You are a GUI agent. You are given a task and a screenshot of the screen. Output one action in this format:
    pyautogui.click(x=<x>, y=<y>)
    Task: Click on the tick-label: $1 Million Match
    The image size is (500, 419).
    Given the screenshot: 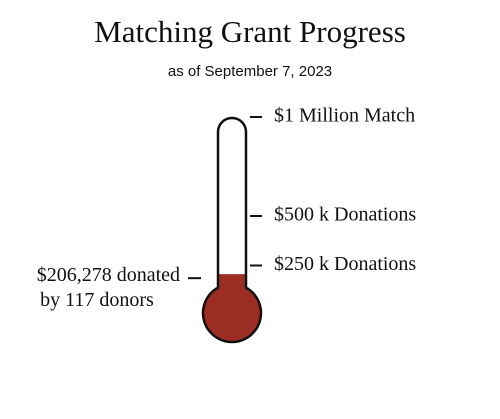 What is the action you would take?
    pyautogui.click(x=344, y=116)
    